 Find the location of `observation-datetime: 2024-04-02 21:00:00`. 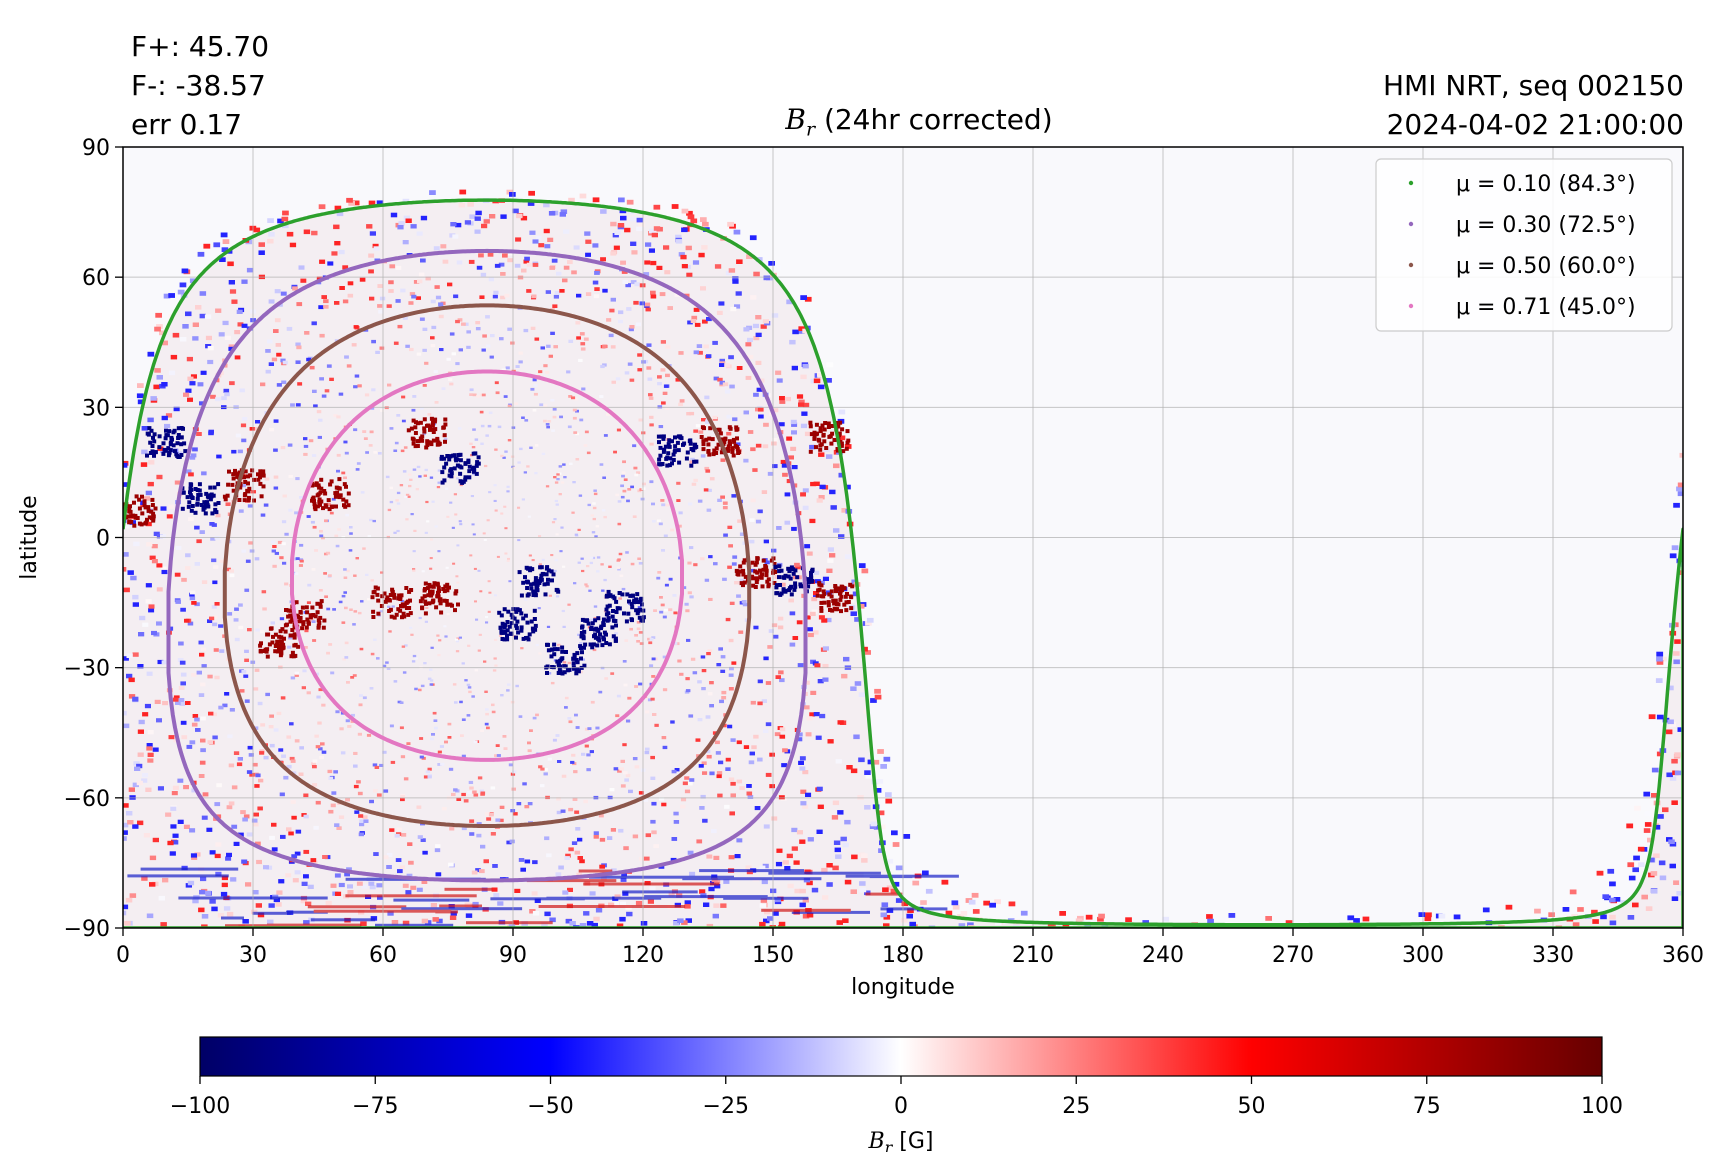

observation-datetime: 2024-04-02 21:00:00 is located at coordinates (1535, 124).